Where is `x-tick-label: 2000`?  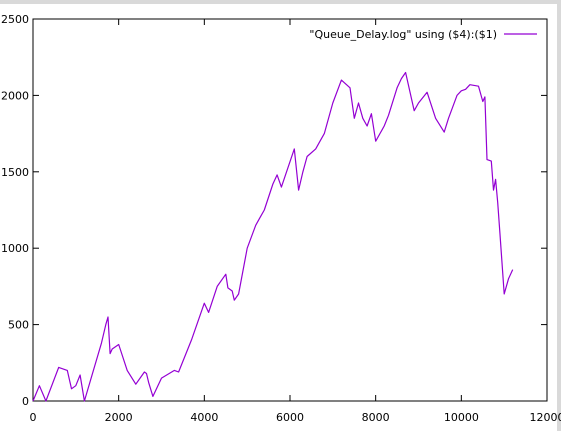
x-tick-label: 2000 is located at coordinates (119, 417).